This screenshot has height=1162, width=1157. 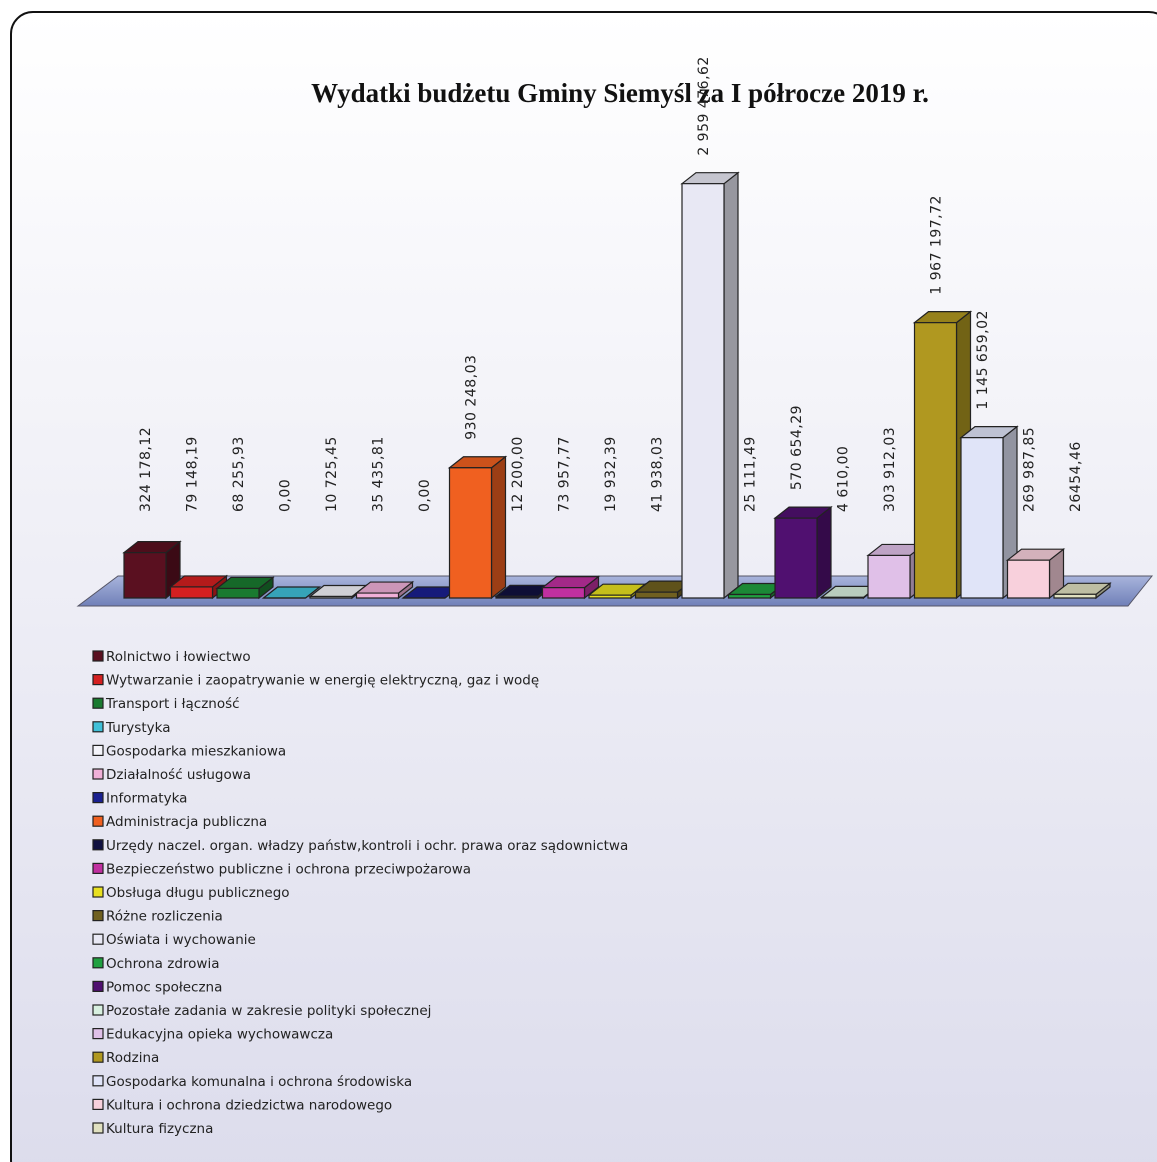 What do you see at coordinates (472, 397) in the screenshot?
I see `value-label: 930 248,03` at bounding box center [472, 397].